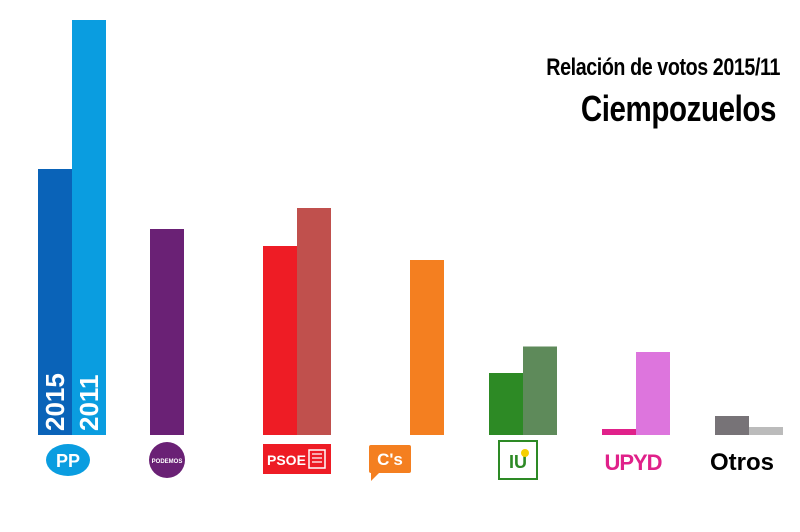 Image resolution: width=800 pixels, height=532 pixels. I want to click on bar-pp-2015, so click(55, 302).